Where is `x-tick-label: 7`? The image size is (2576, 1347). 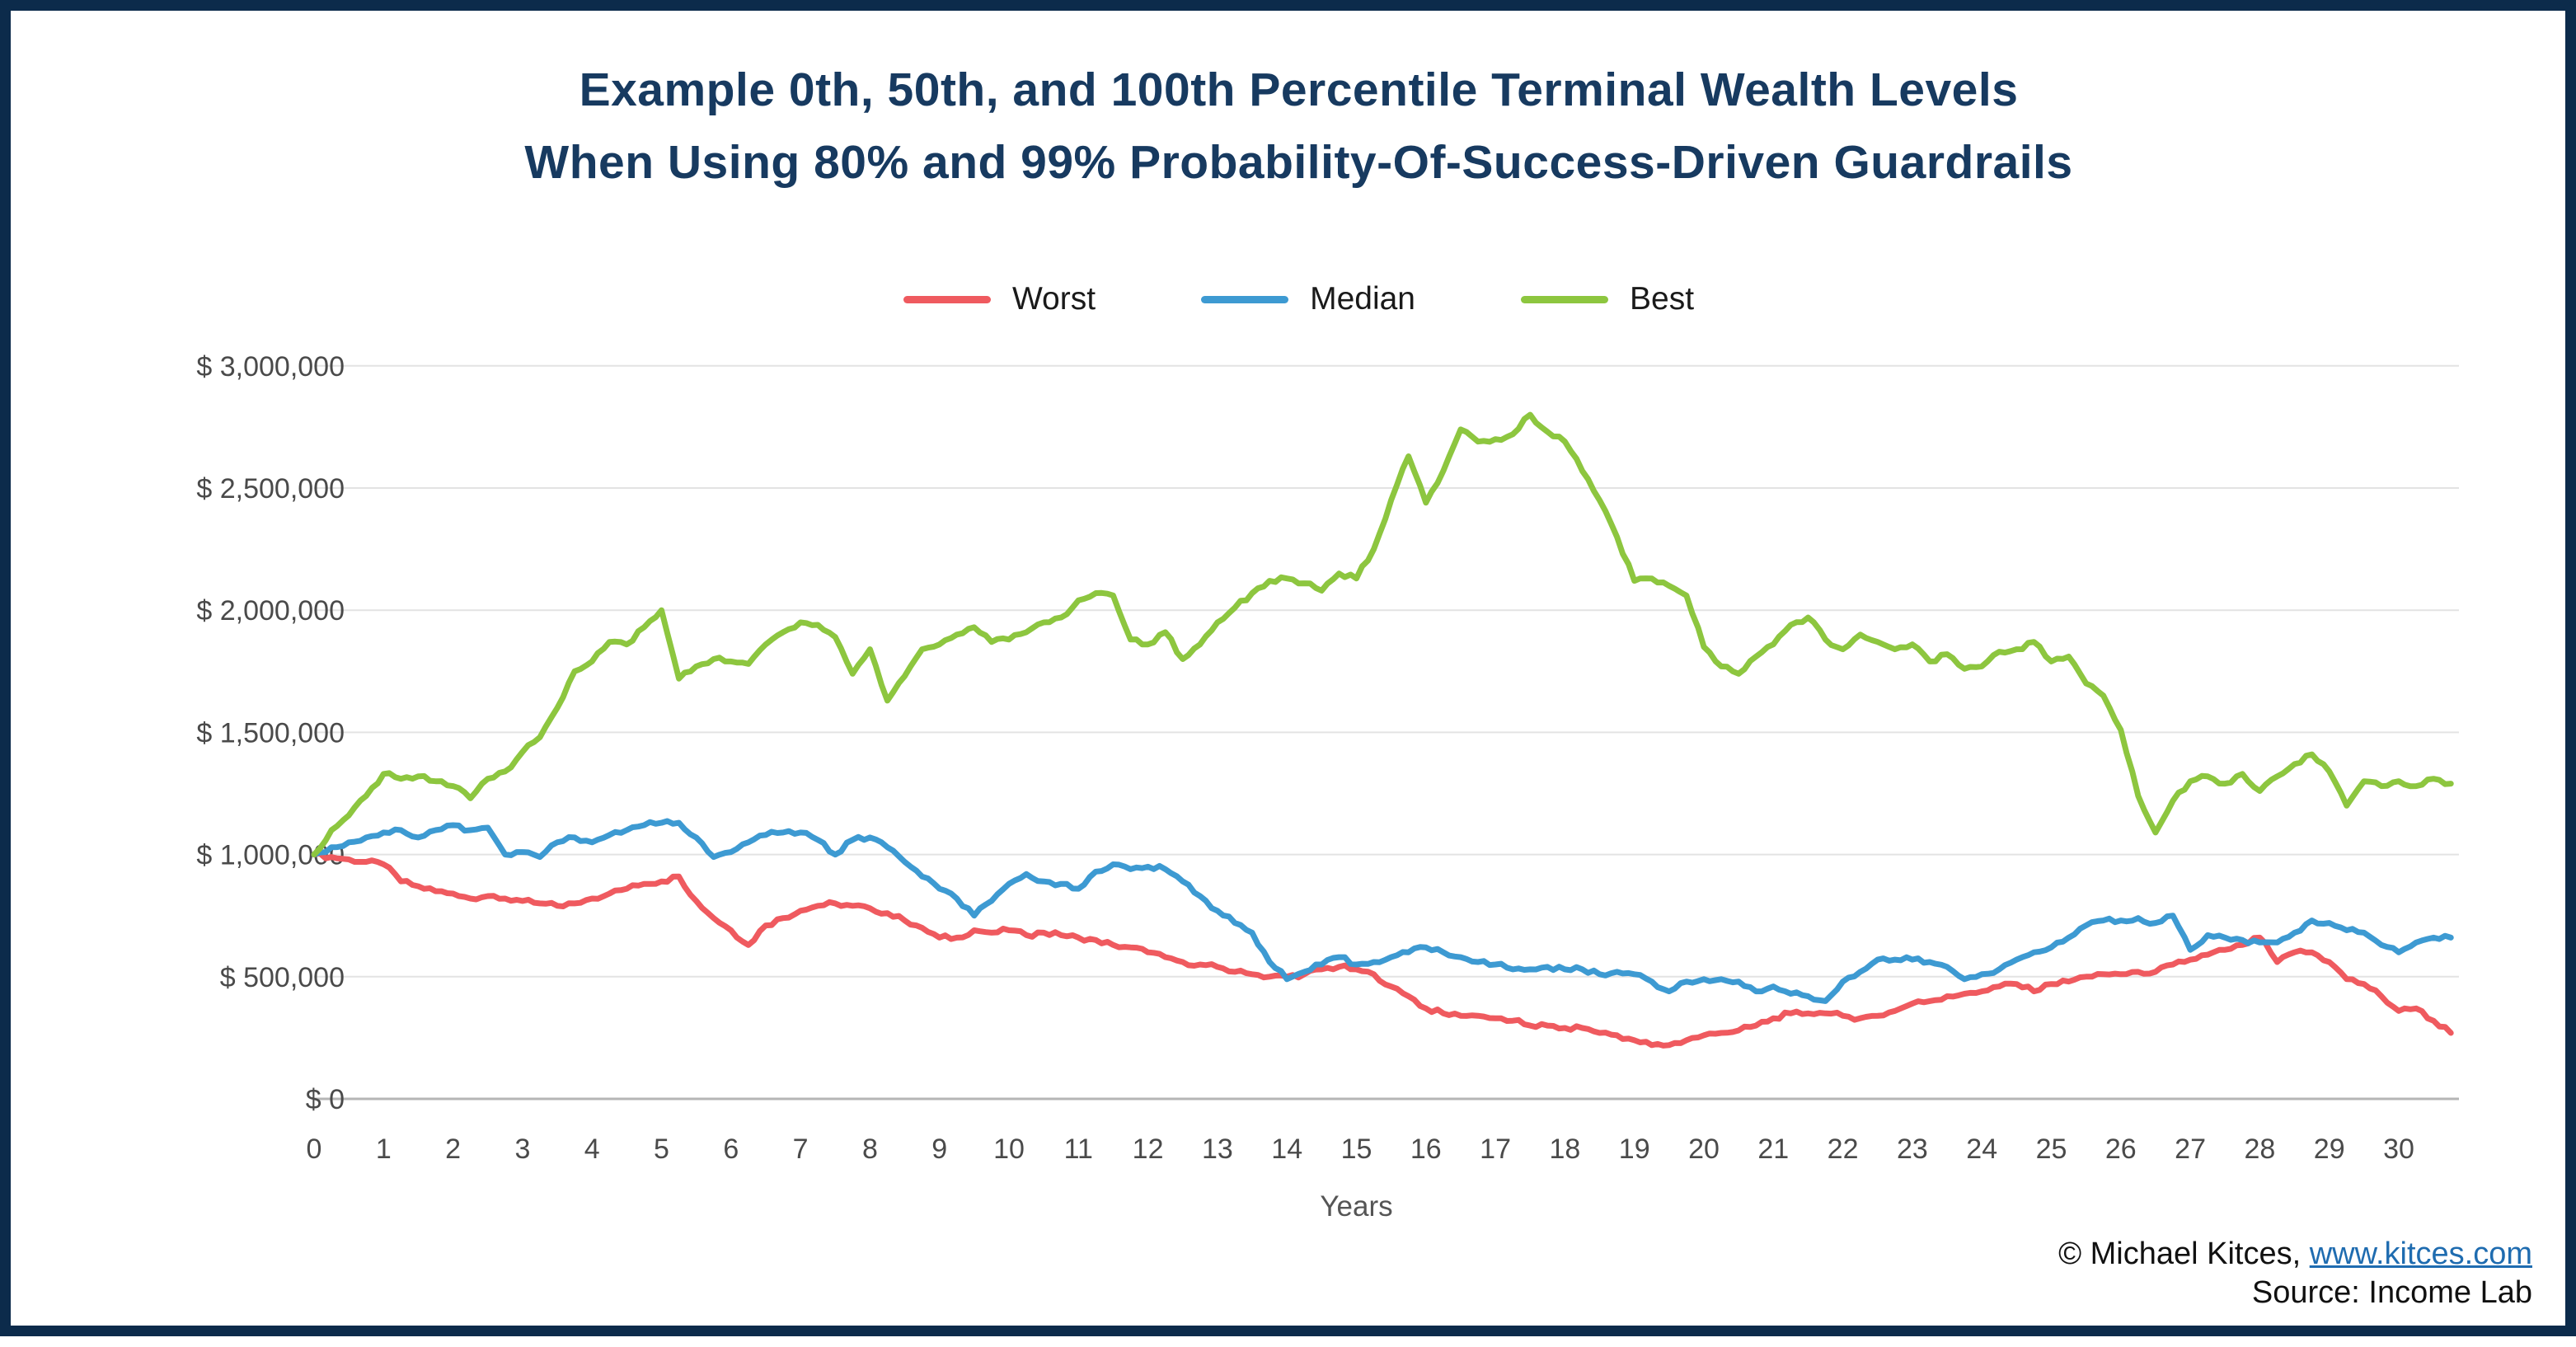 x-tick-label: 7 is located at coordinates (801, 1149).